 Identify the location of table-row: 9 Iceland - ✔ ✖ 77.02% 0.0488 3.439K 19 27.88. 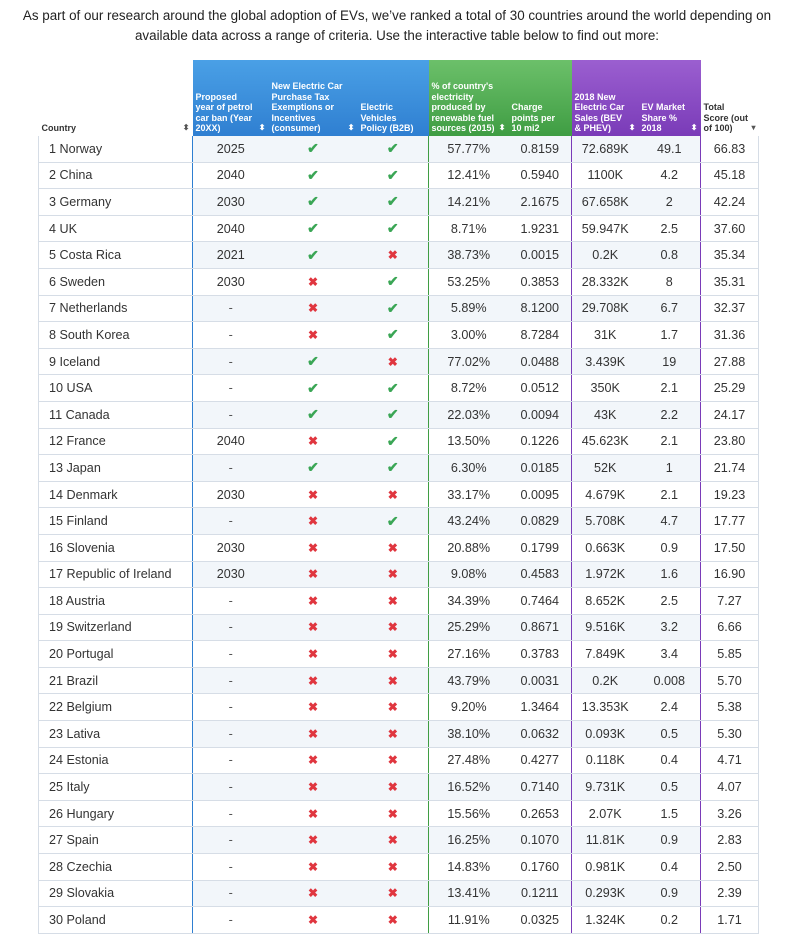
(398, 362).